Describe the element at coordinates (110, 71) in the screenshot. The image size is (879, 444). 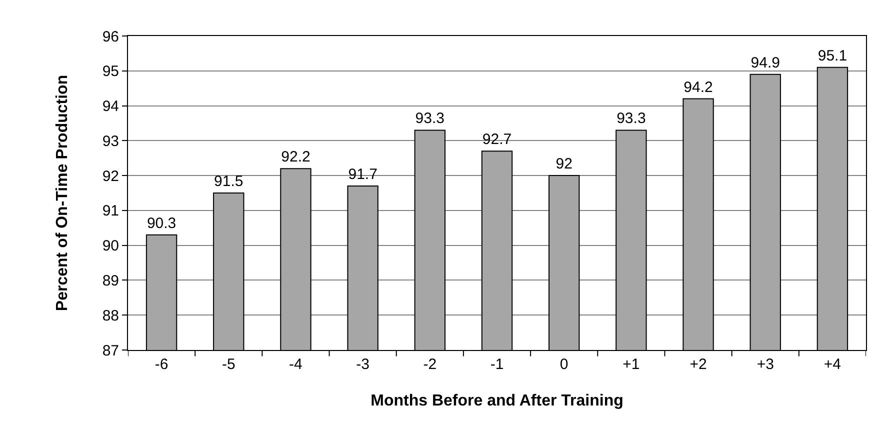
I see `y-tick-label: 95` at that location.